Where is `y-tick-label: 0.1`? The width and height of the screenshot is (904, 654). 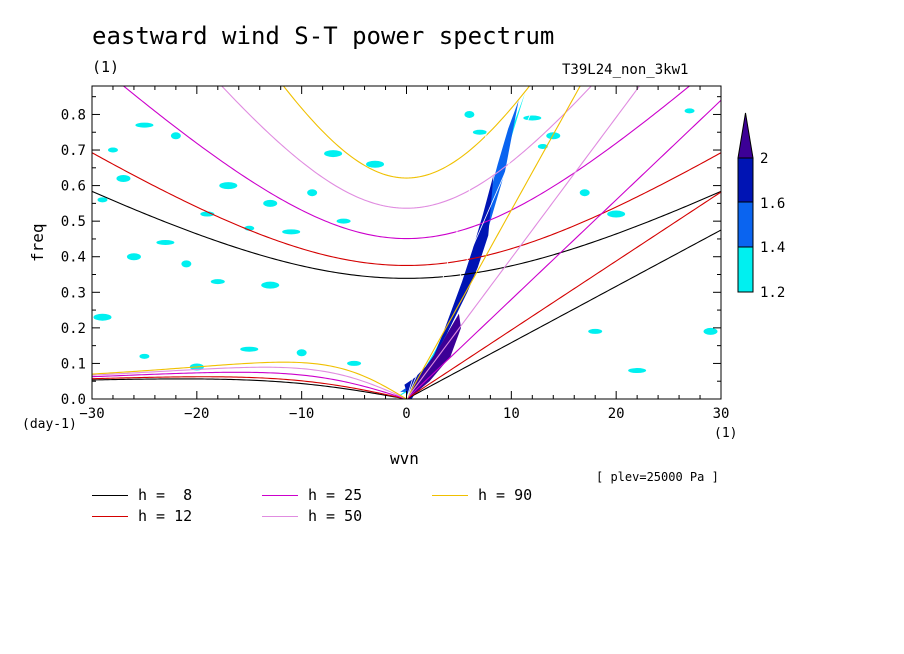 y-tick-label: 0.1 is located at coordinates (73, 364).